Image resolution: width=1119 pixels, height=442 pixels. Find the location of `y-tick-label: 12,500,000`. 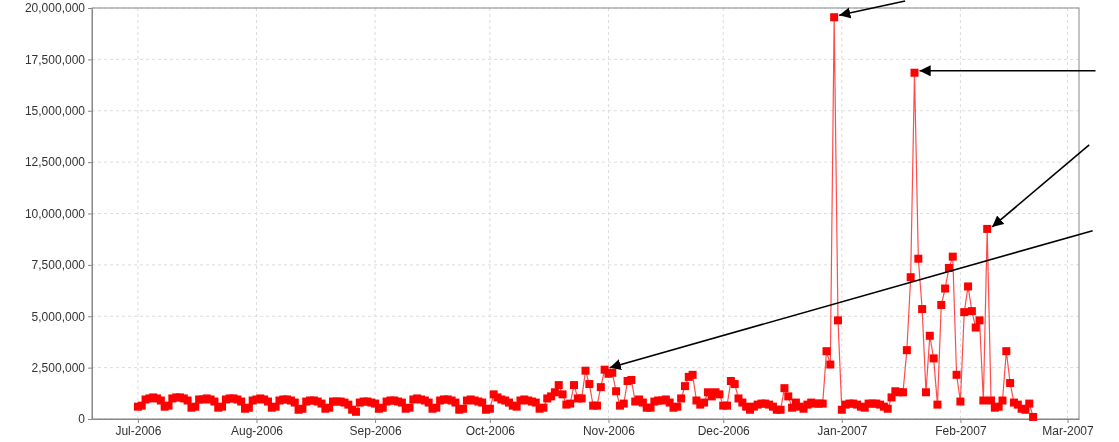

y-tick-label: 12,500,000 is located at coordinates (55, 162).